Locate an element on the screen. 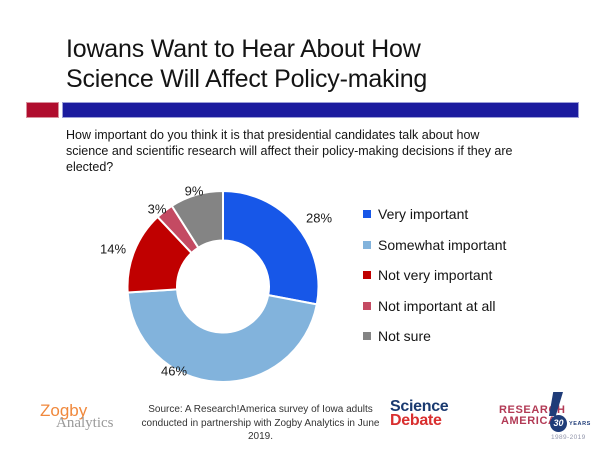 This screenshot has width=603, height=465. legend-swatch-somewhat-important is located at coordinates (367, 244).